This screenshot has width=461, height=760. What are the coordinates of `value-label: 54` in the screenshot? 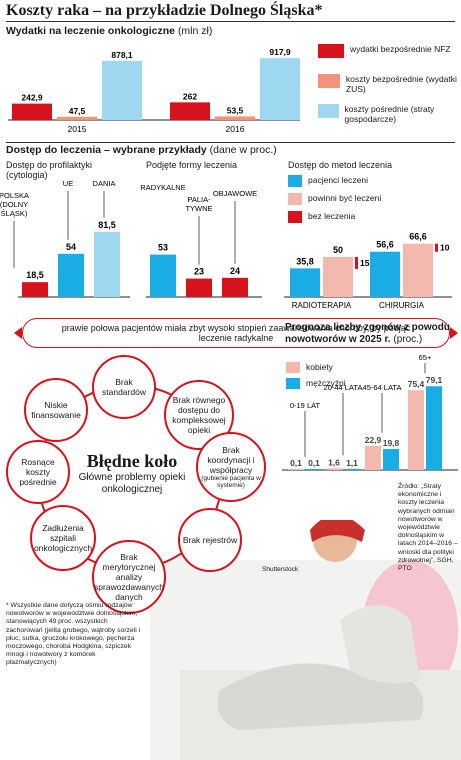 It's located at (71, 247).